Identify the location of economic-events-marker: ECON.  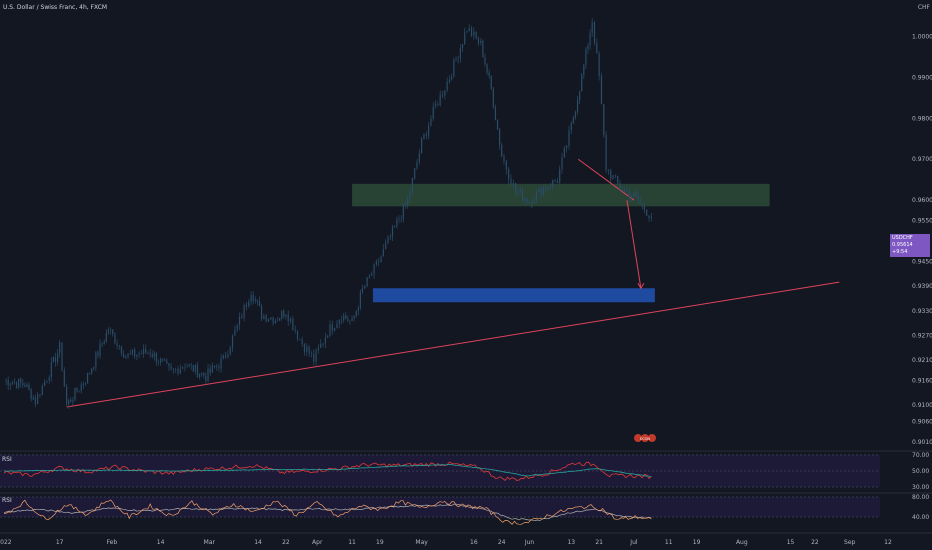
(645, 438).